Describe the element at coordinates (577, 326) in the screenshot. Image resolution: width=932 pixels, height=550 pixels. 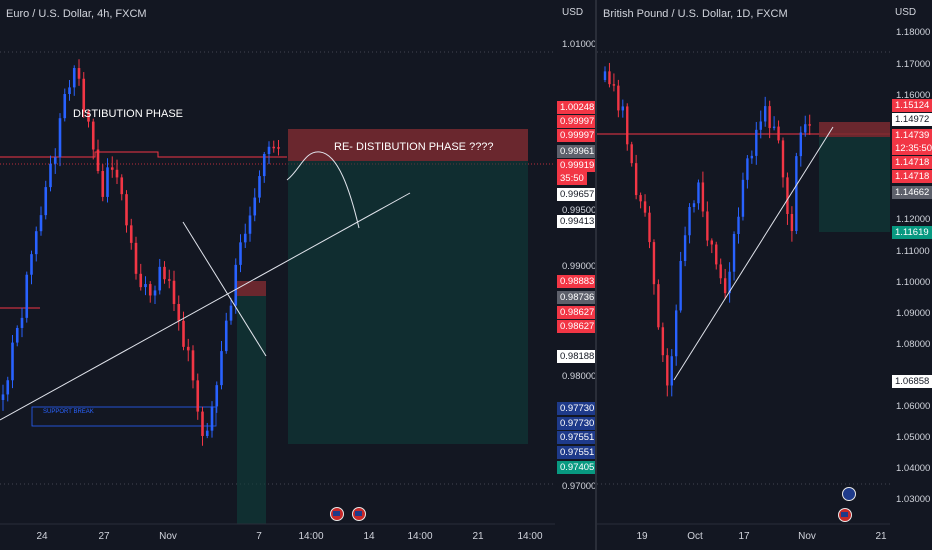
I see `price-tag: 0.98627` at that location.